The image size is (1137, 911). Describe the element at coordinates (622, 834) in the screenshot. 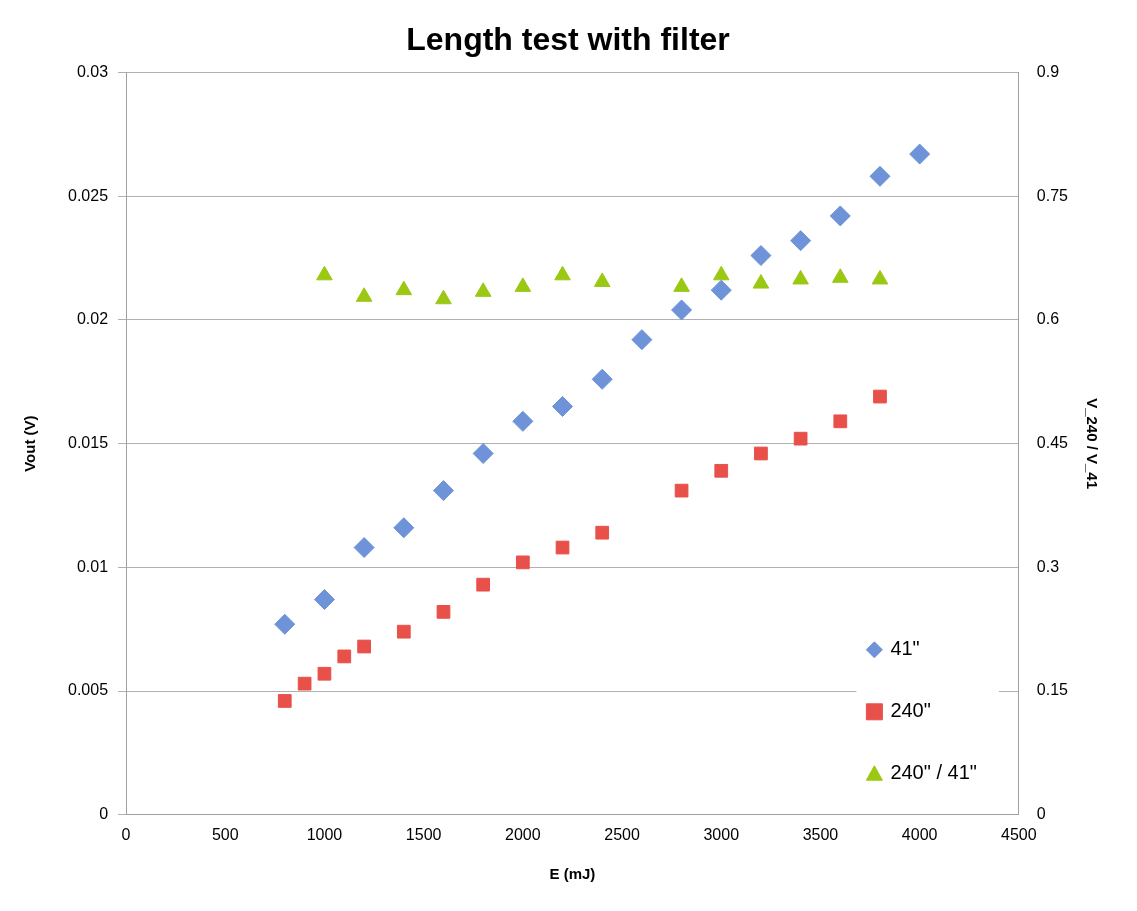

I see `x-tick-label: 2500` at that location.